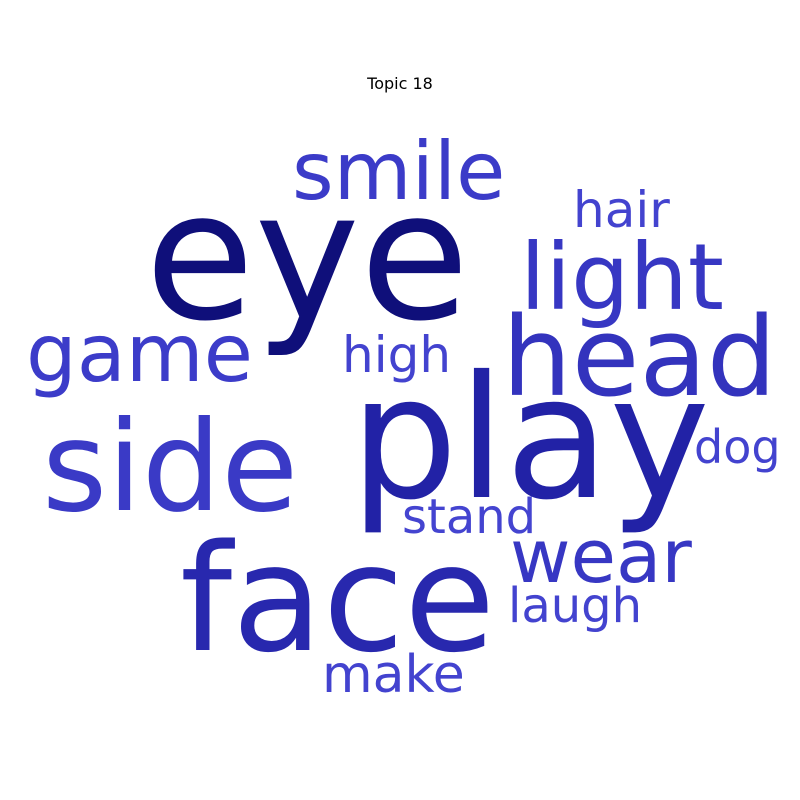 The image size is (800, 800). I want to click on word-make: make, so click(393, 675).